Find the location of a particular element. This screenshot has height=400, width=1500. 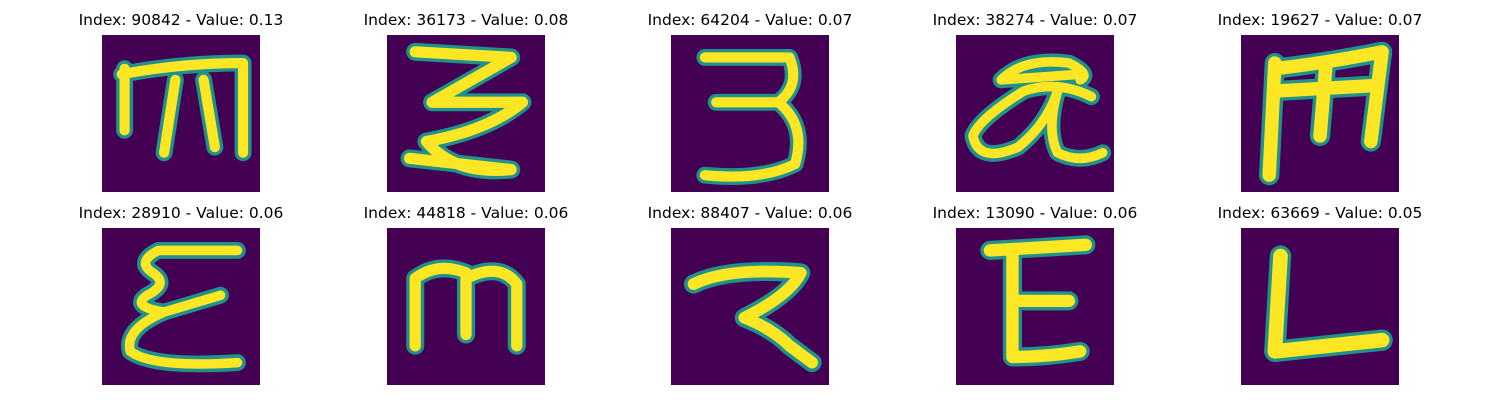

sample-title: Index: 44818 - Value: 0.06 is located at coordinates (466, 213).